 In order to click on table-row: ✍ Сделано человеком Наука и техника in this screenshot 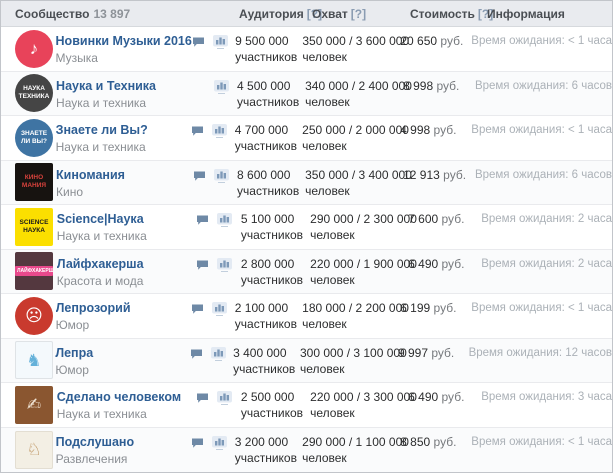, I will do `click(306, 405)`.